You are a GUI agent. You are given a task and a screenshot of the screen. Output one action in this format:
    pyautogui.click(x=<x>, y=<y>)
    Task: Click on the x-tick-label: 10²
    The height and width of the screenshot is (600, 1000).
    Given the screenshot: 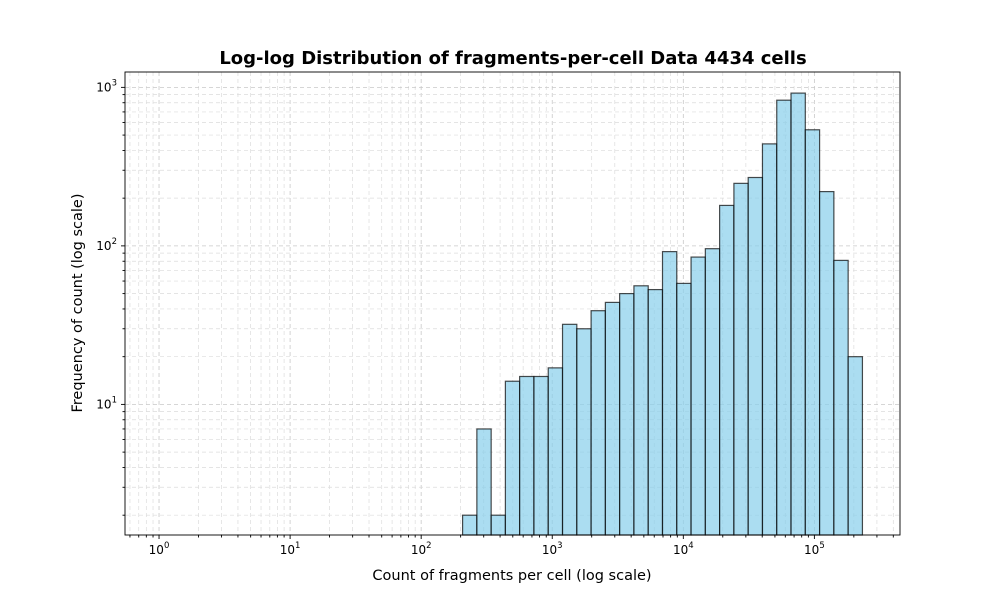 What is the action you would take?
    pyautogui.click(x=421, y=549)
    